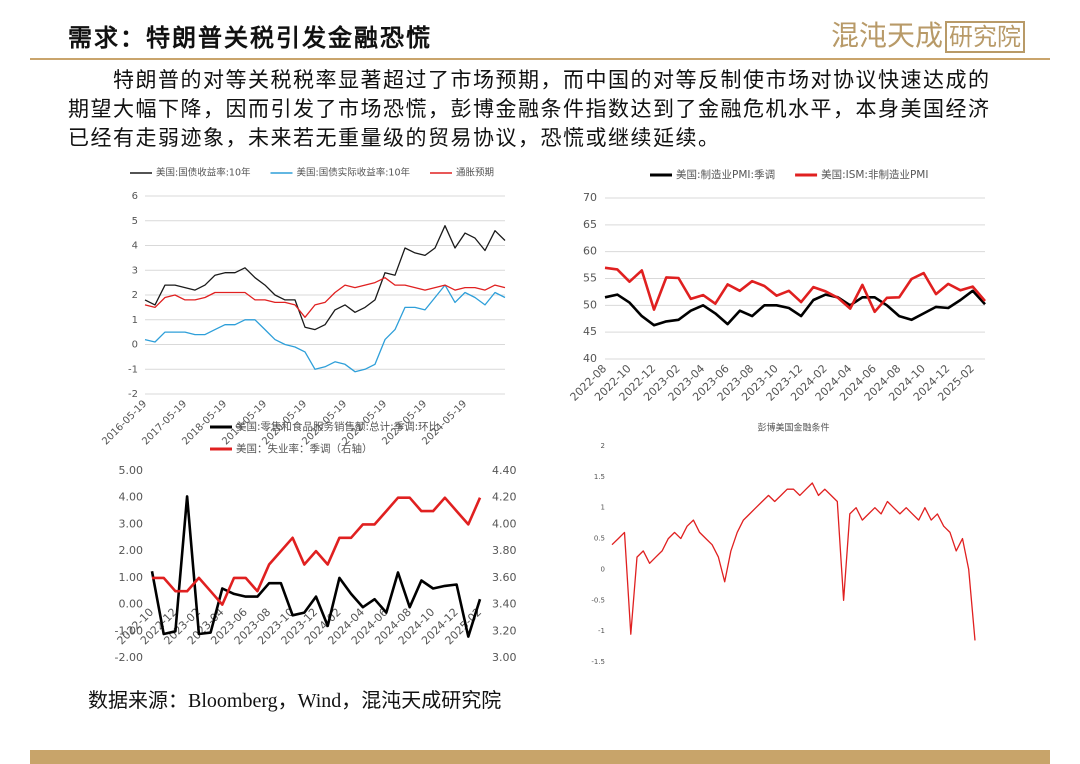 The height and width of the screenshot is (764, 1080). I want to click on y-tick-label: -0.5, so click(598, 600).